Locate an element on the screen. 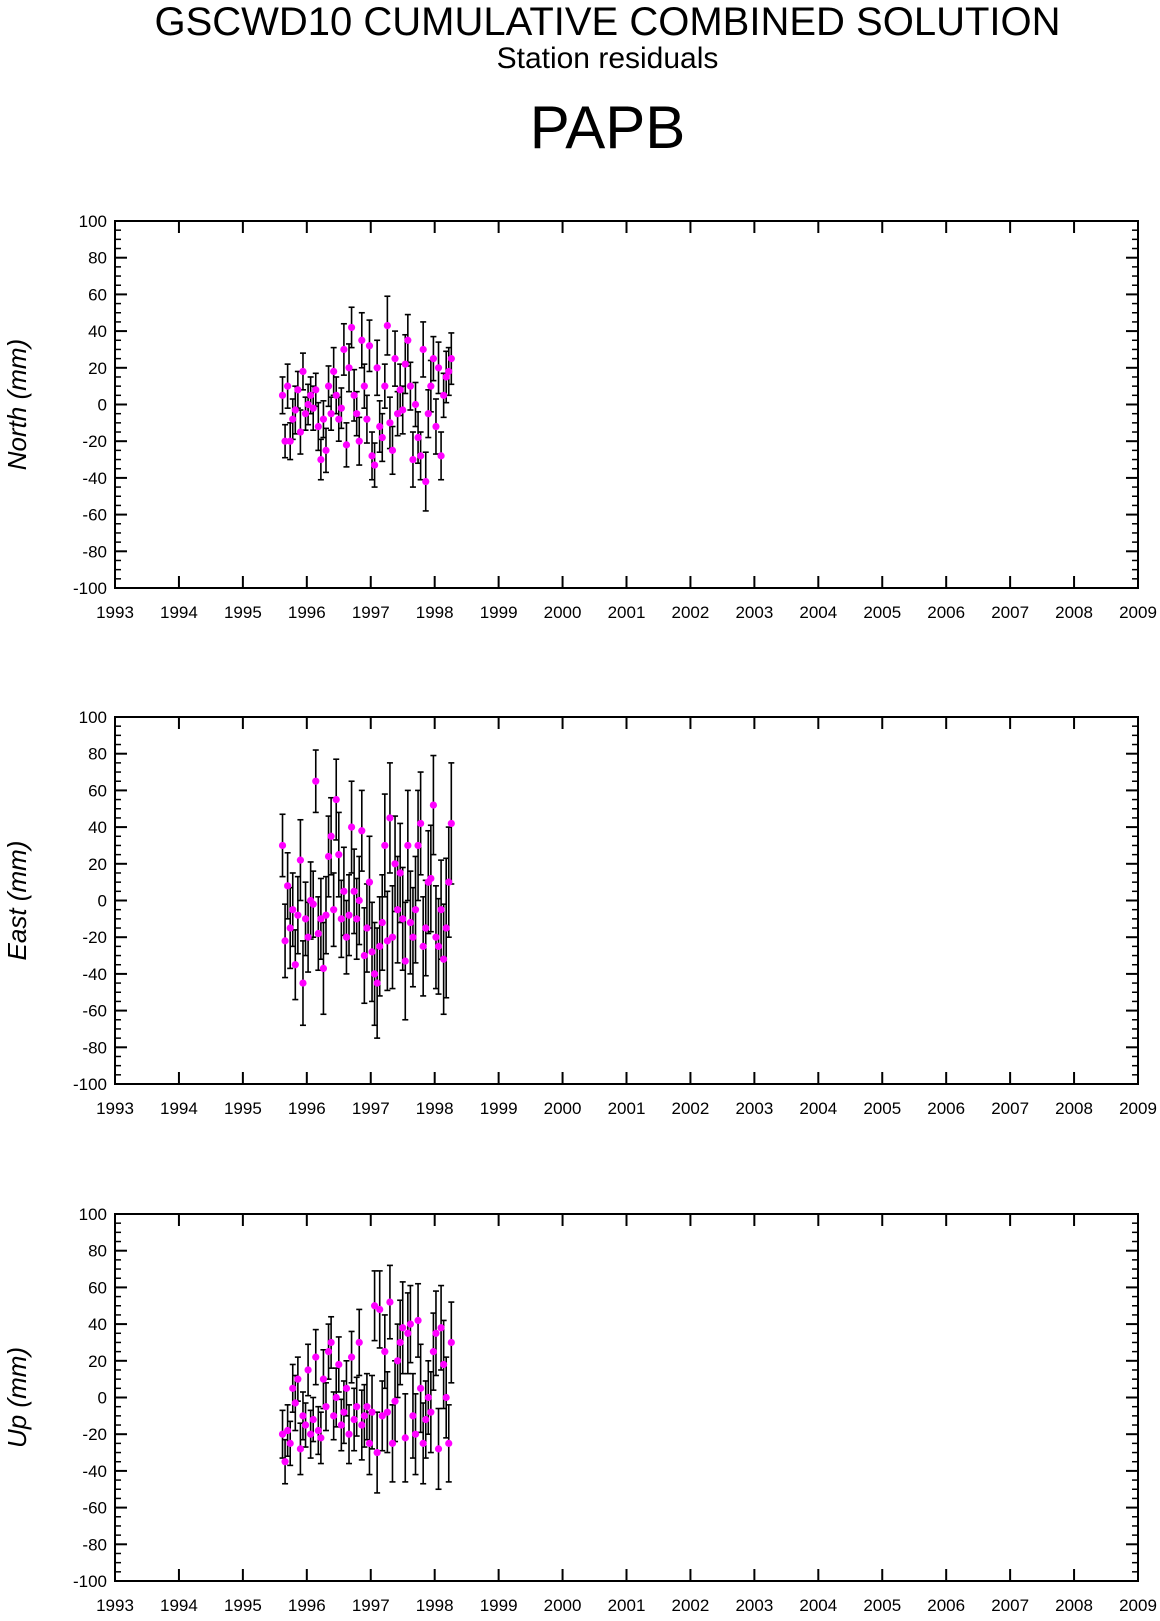 This screenshot has width=1160, height=1621. x-tick-label: 2007 is located at coordinates (1010, 1605).